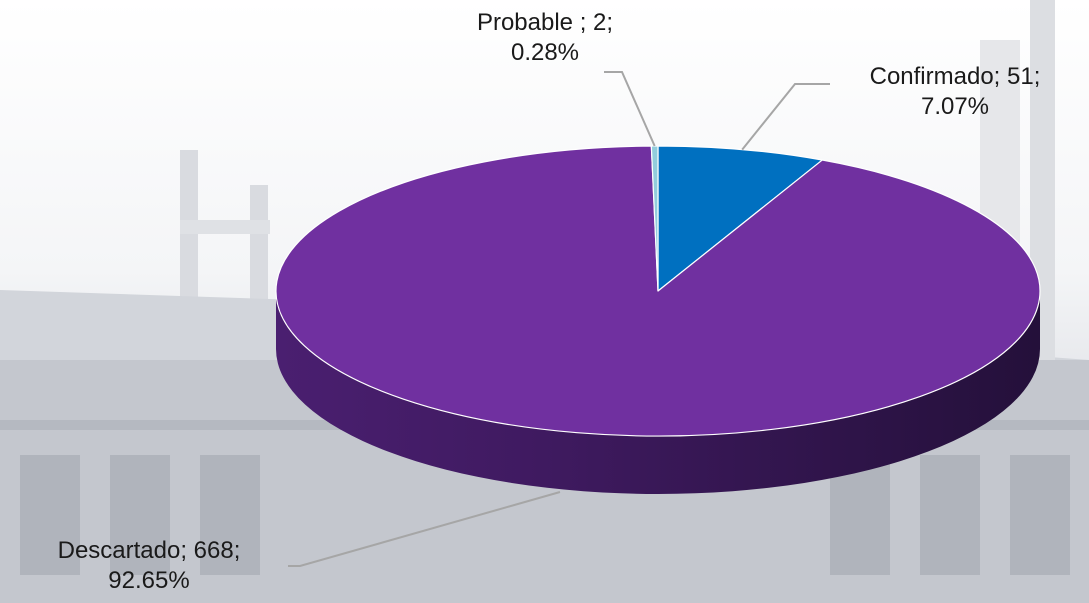 The height and width of the screenshot is (603, 1089). What do you see at coordinates (545, 22) in the screenshot?
I see `data-label-probable-line1: Probable ; 2;` at bounding box center [545, 22].